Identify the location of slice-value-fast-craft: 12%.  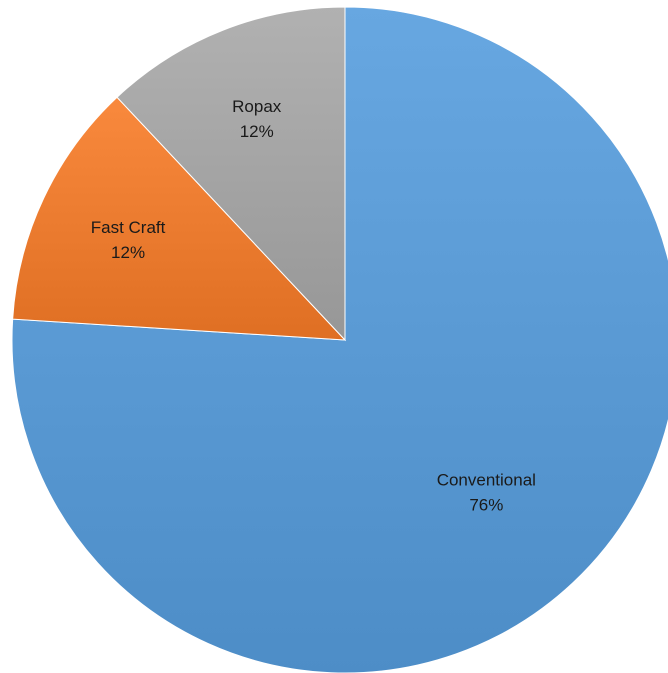
(128, 252).